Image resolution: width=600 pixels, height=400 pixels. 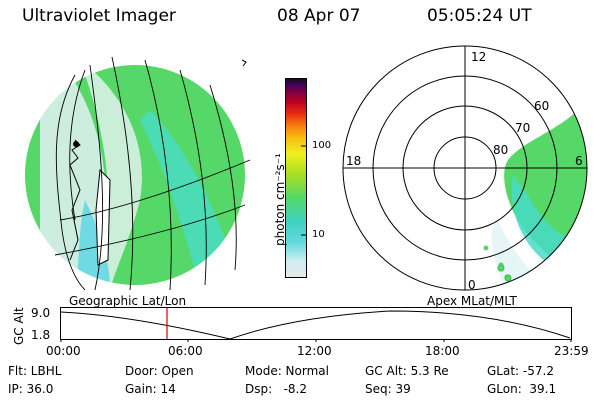 I want to click on filter-info: Flt: LBHL, so click(x=35, y=371).